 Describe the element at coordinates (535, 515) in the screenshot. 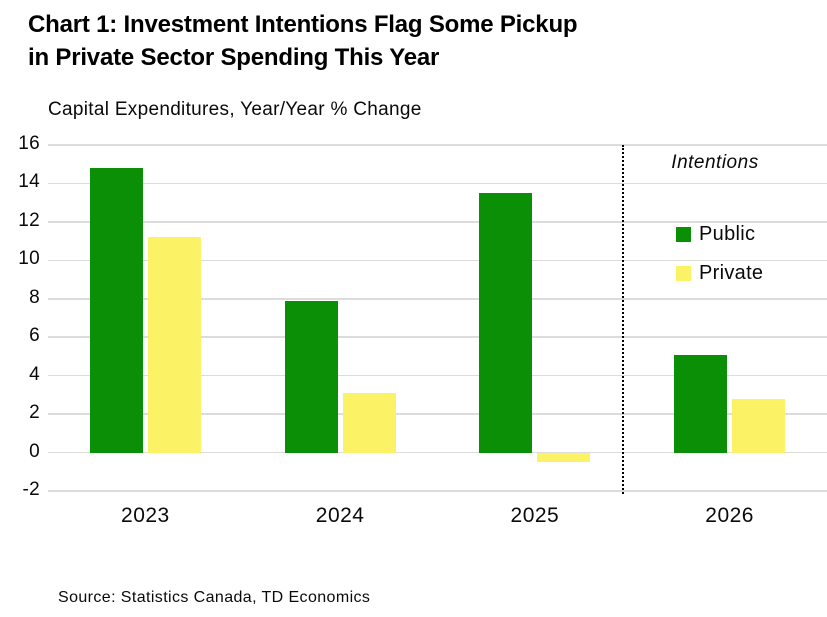

I see `x-tick-label-2025: 2025` at that location.